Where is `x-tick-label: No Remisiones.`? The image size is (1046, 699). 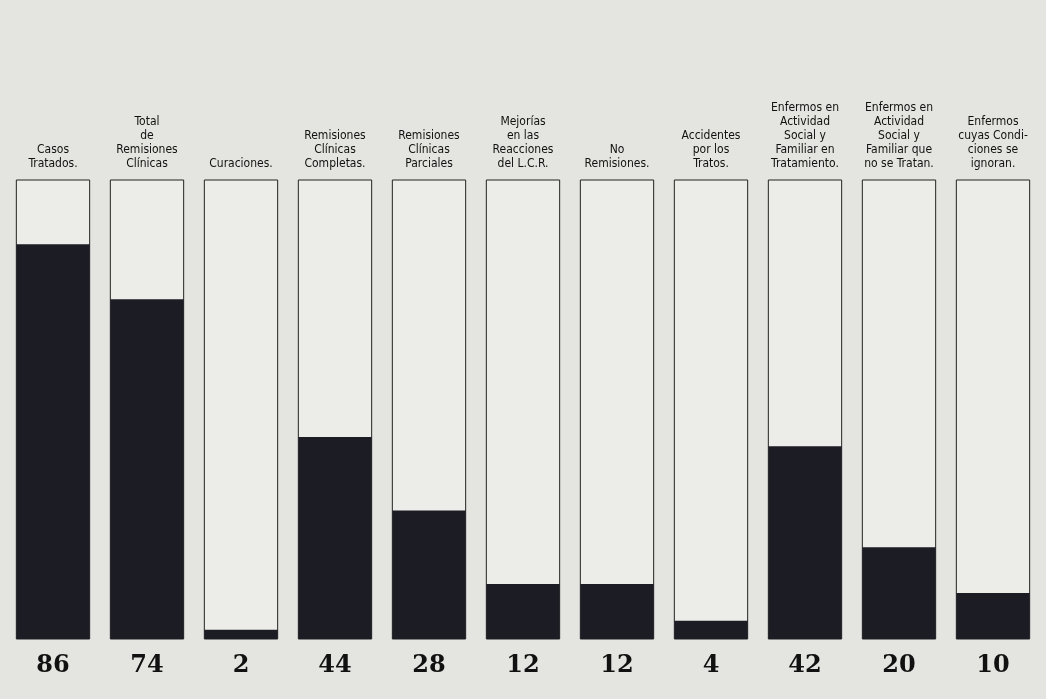
x-tick-label: No Remisiones. is located at coordinates (617, 156).